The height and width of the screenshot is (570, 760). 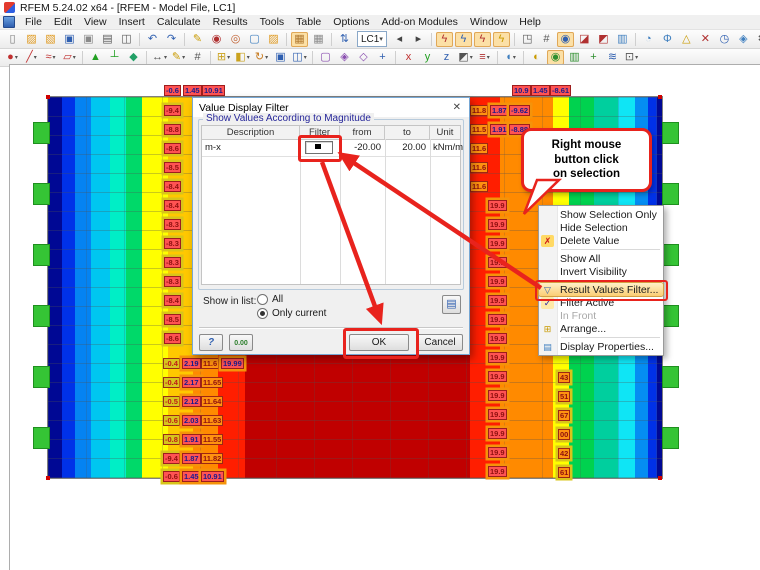 What do you see at coordinates (584, 39) in the screenshot?
I see `toolbar-icon: ◪` at bounding box center [584, 39].